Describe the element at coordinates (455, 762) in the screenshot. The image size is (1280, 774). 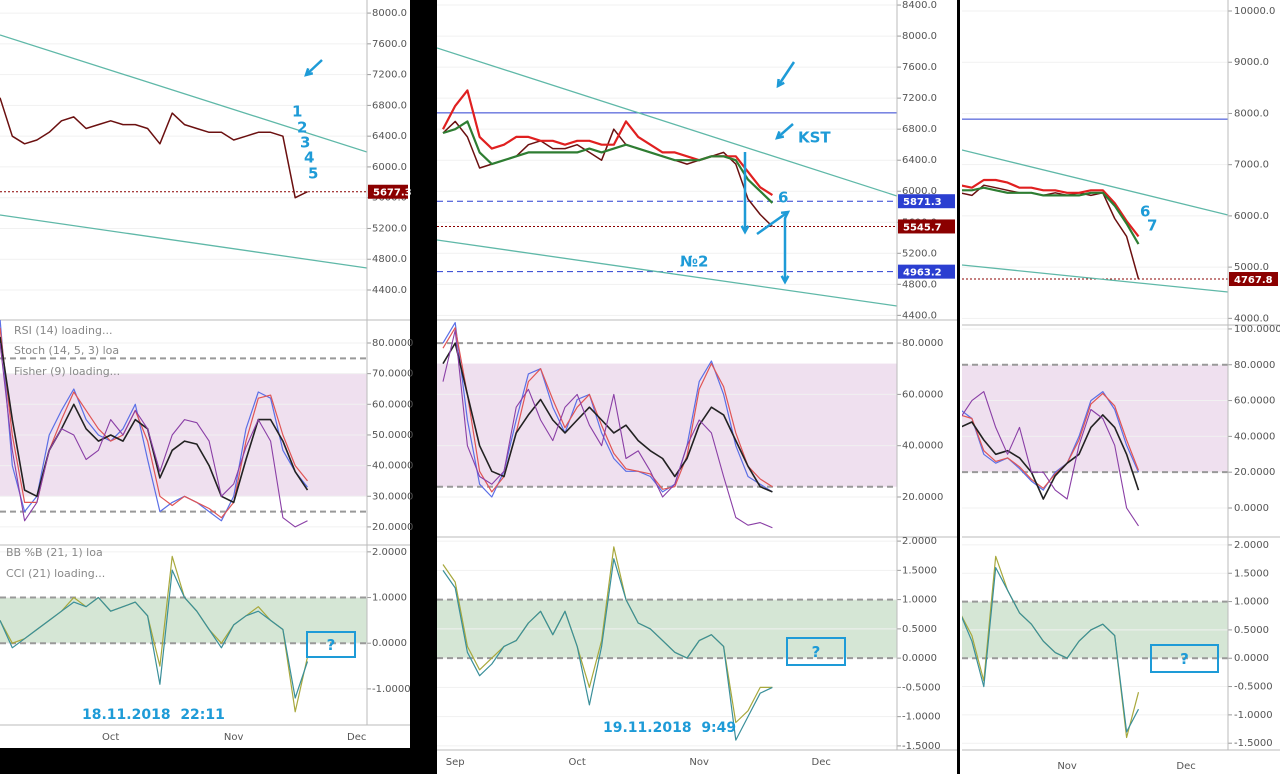
I see `x-tick-label: Sep` at that location.